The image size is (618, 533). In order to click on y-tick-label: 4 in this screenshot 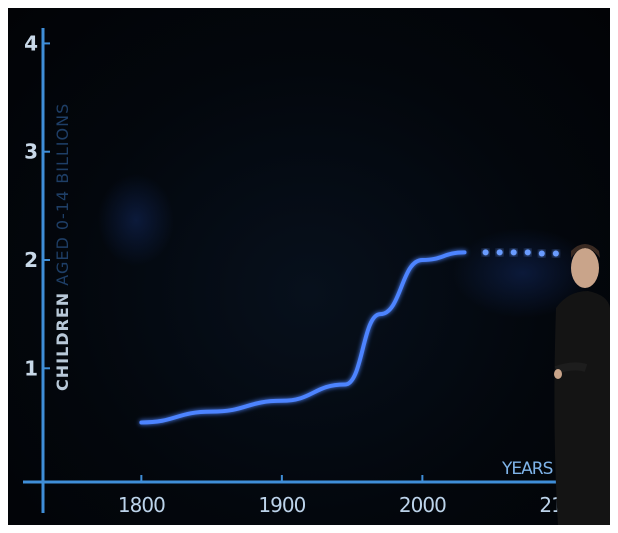, I will do `click(31, 43)`.